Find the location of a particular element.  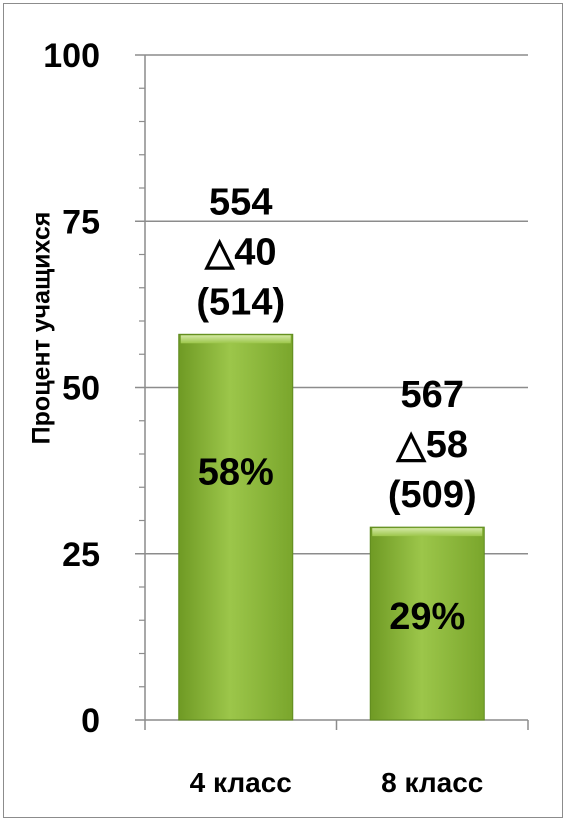

y-tick-label-75: 75 is located at coordinates (81, 222).